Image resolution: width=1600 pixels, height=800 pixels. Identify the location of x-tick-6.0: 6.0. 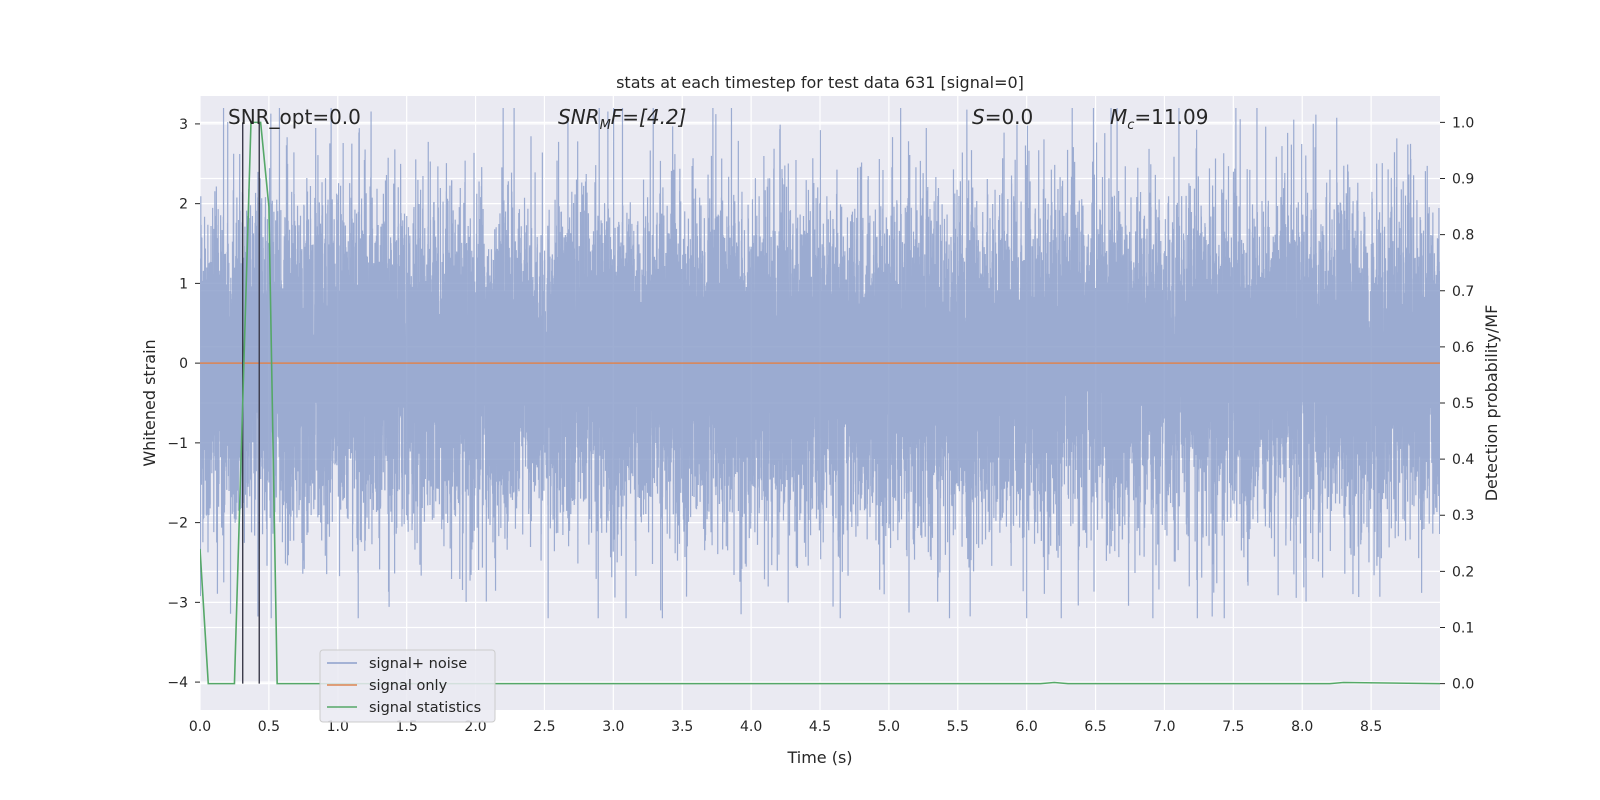
(1027, 727).